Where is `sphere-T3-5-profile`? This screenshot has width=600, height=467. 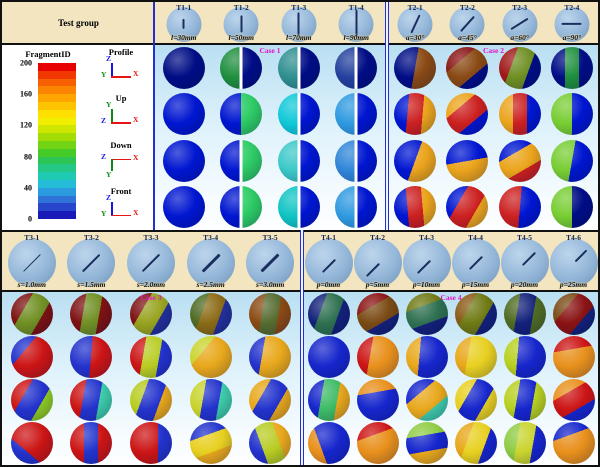
sphere-T3-5-profile is located at coordinates (270, 313).